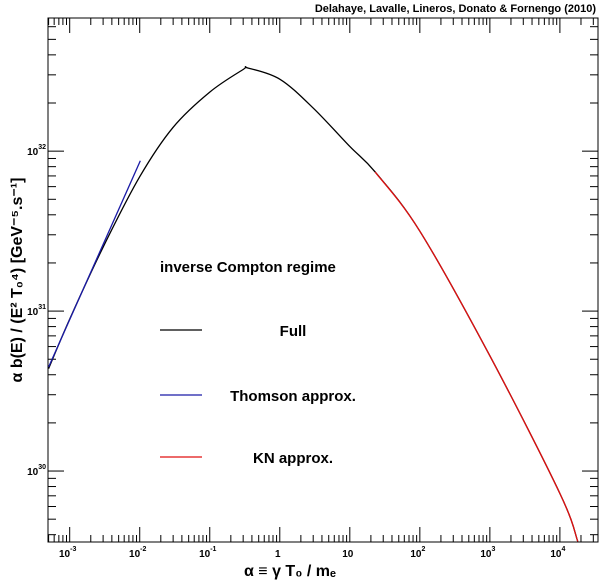 Image resolution: width=600 pixels, height=584 pixels. Describe the element at coordinates (493, 549) in the screenshot. I see `tick-exponent: 3` at that location.